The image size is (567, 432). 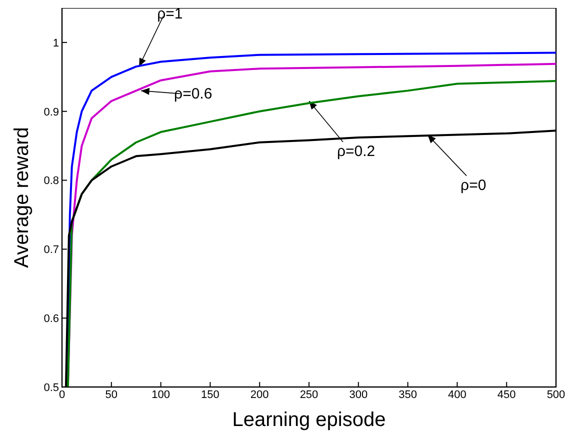 I want to click on y-tick-label: 0.6, so click(x=51, y=318).